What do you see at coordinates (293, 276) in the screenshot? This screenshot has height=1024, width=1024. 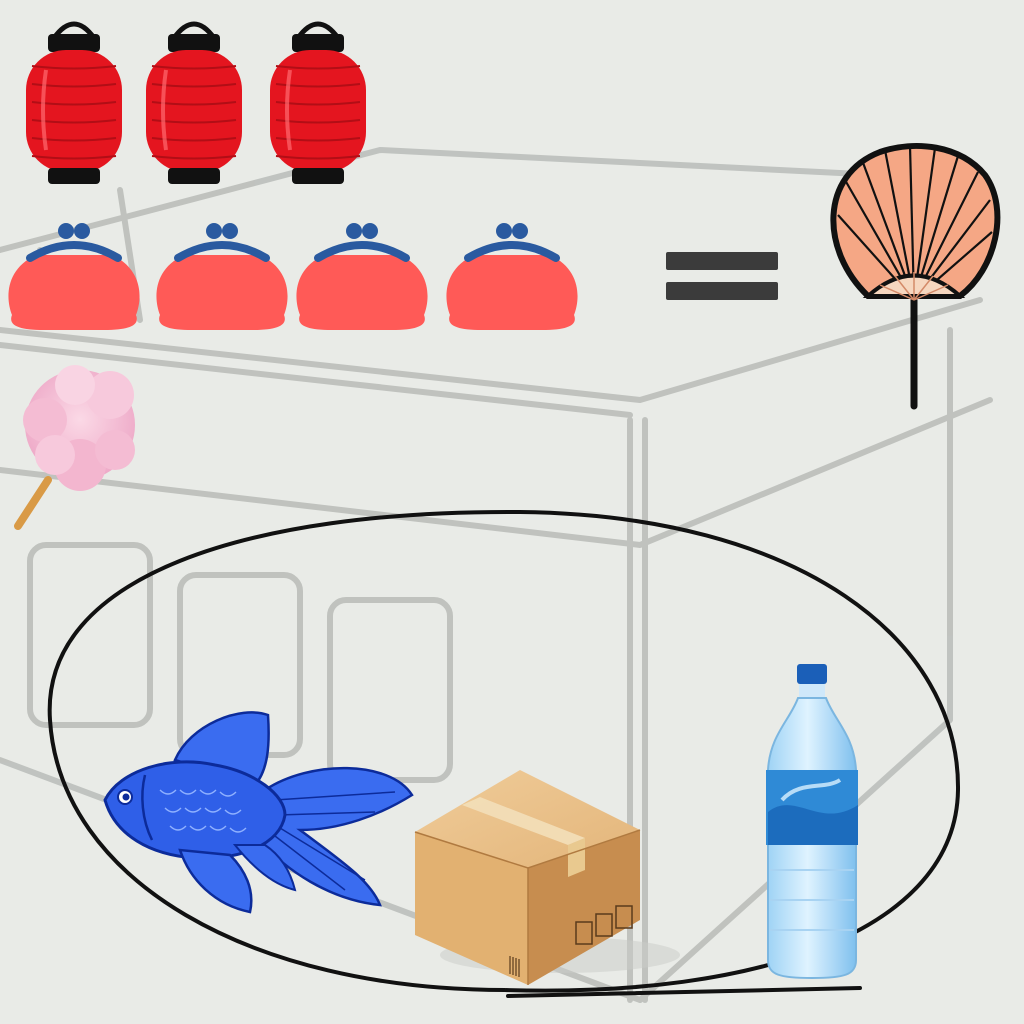 I see `coin-purses-group` at bounding box center [293, 276].